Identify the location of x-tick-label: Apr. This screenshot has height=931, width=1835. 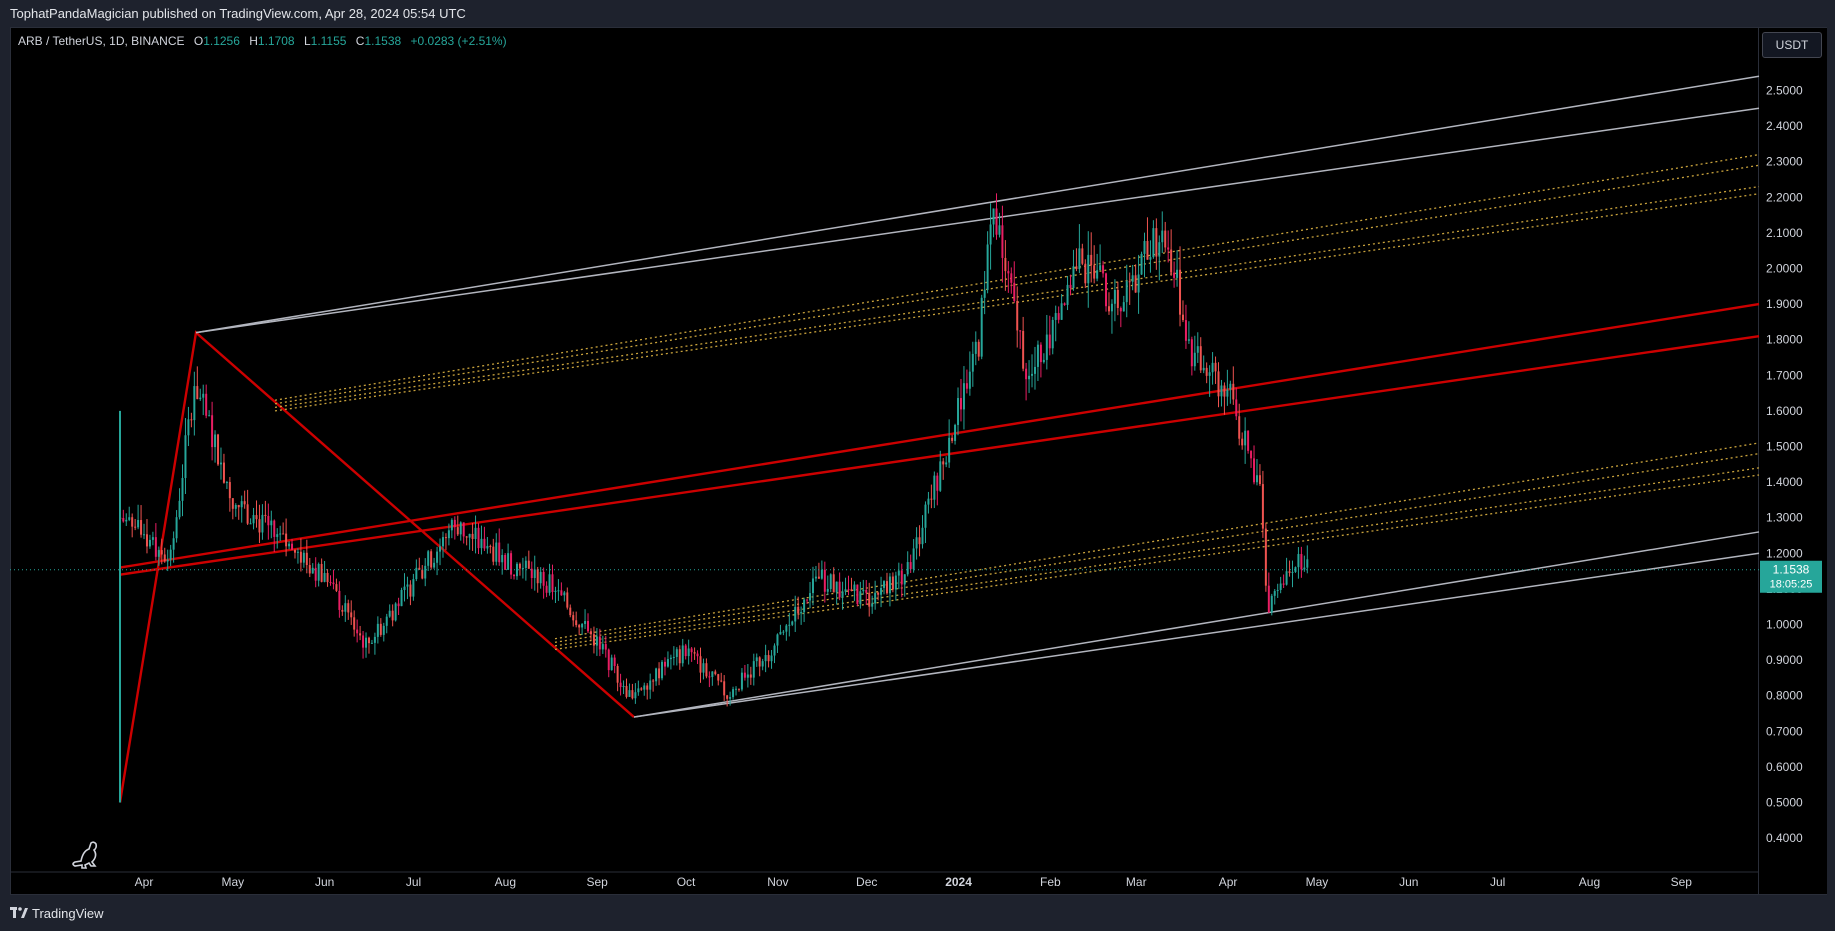
(1228, 882).